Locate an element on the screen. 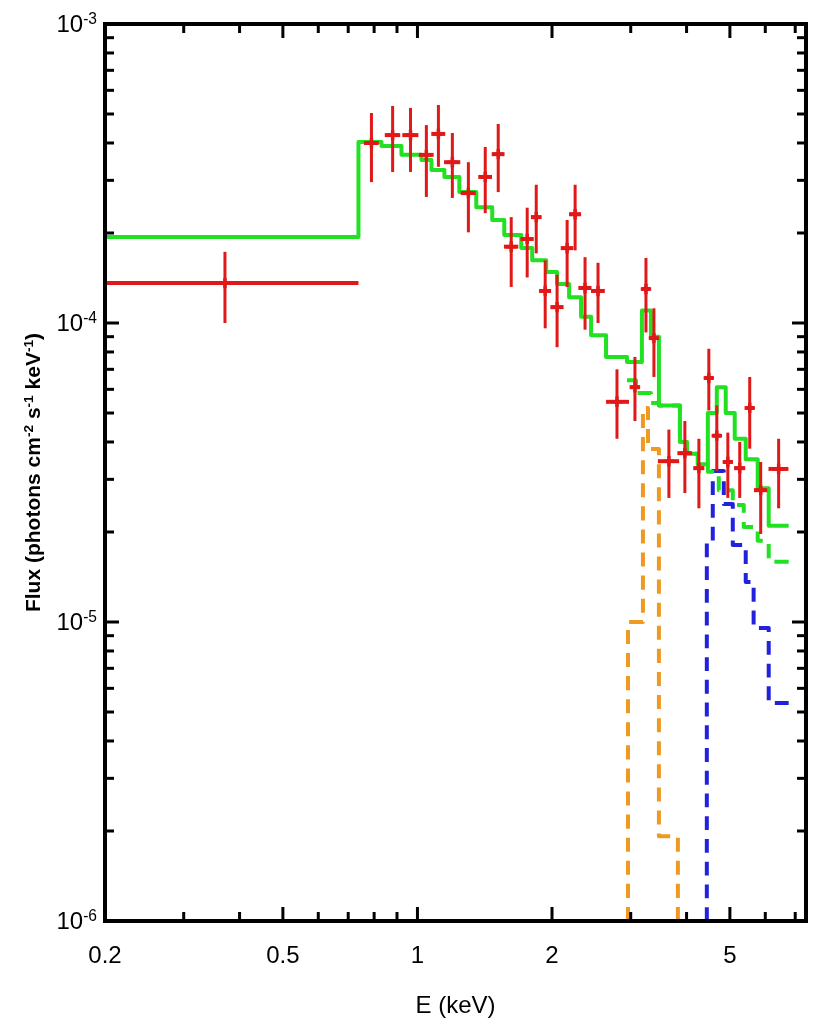 This screenshot has height=1028, width=819. x-tick-label: 1 is located at coordinates (417, 954).